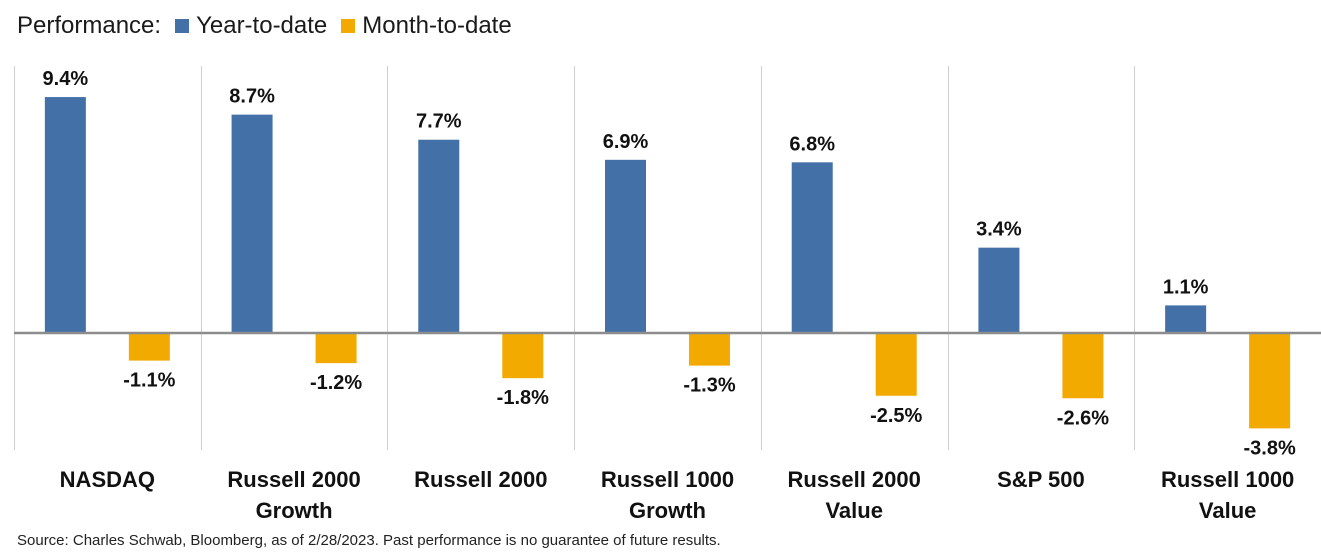 The height and width of the screenshot is (560, 1321). Describe the element at coordinates (812, 144) in the screenshot. I see `ytd-data-label: 6.8%` at that location.